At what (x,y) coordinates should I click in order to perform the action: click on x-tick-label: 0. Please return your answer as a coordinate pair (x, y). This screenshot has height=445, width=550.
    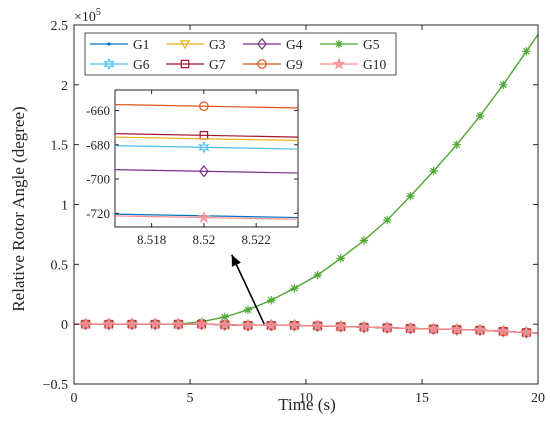
    Looking at the image, I should click on (74, 398).